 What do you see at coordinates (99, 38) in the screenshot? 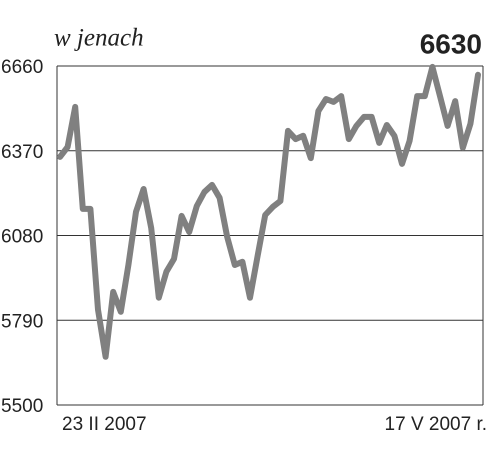
I see `chart-subtitle: w jenach` at bounding box center [99, 38].